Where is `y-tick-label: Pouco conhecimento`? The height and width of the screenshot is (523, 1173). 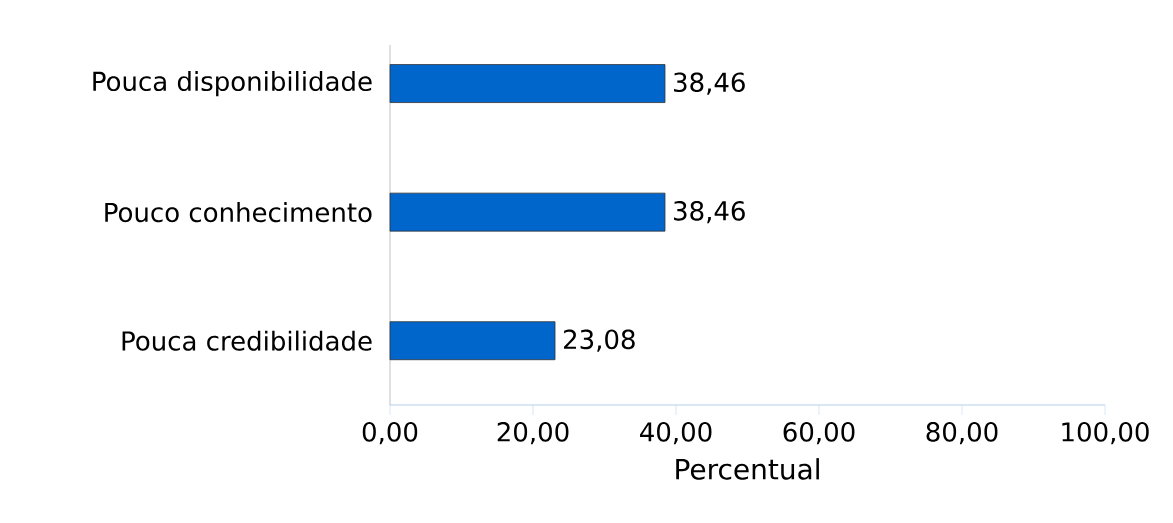
y-tick-label: Pouco conhecimento is located at coordinates (238, 212).